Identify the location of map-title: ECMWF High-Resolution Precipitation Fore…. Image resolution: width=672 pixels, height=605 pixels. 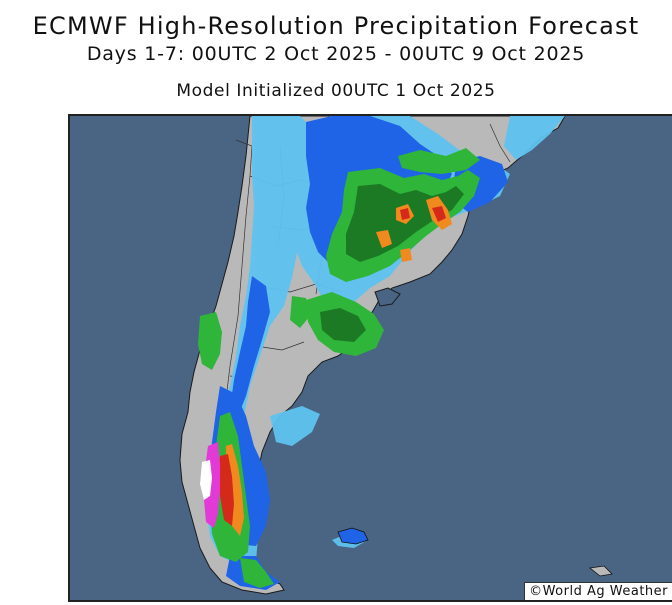
(336, 26).